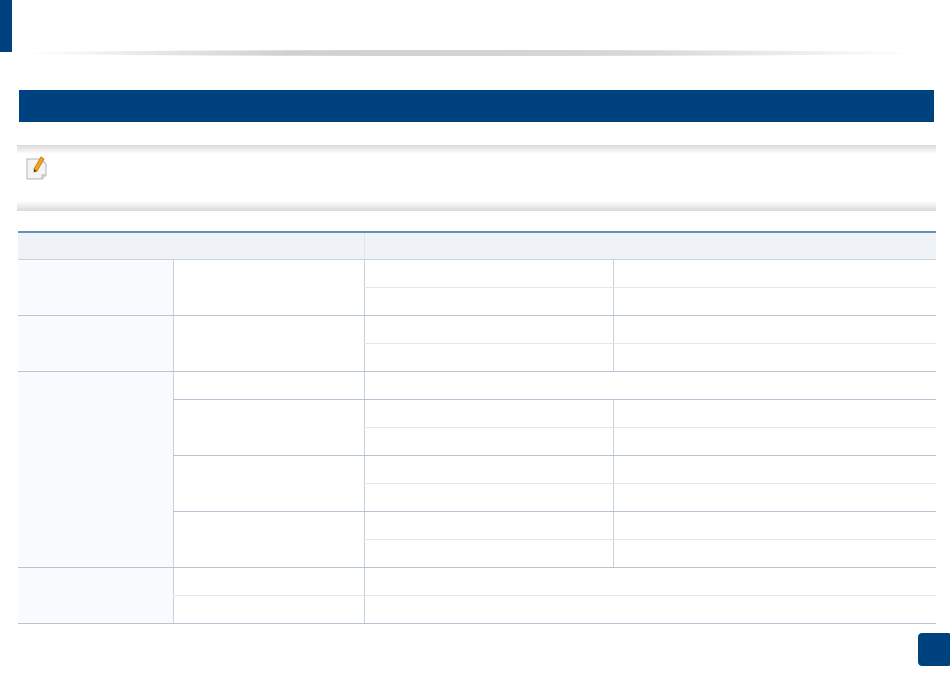 The image size is (950, 674). What do you see at coordinates (934, 649) in the screenshot?
I see `page-number-badge` at bounding box center [934, 649].